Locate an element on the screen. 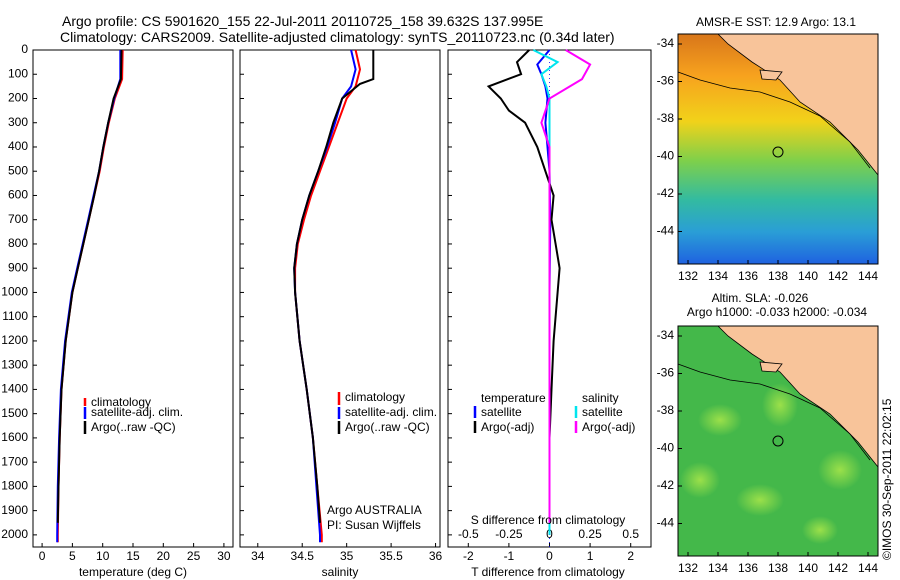  depth-tick-label-16: 1600 is located at coordinates (14, 437).